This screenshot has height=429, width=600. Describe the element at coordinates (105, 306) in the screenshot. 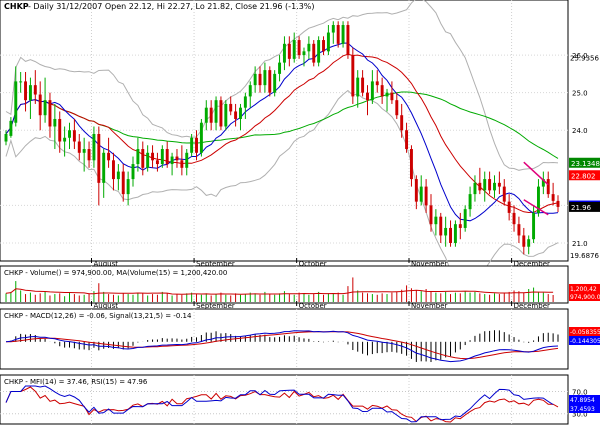

I see `volume-month-label: August` at that location.